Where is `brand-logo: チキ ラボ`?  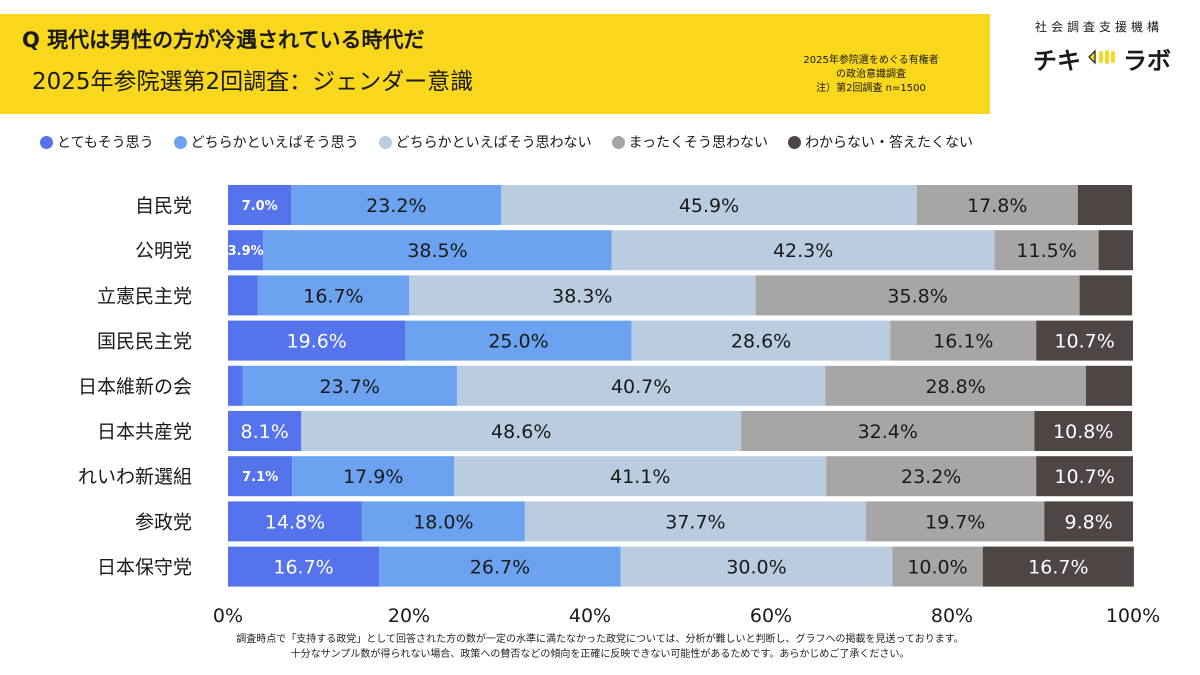
brand-logo: チキ ラボ is located at coordinates (1102, 58).